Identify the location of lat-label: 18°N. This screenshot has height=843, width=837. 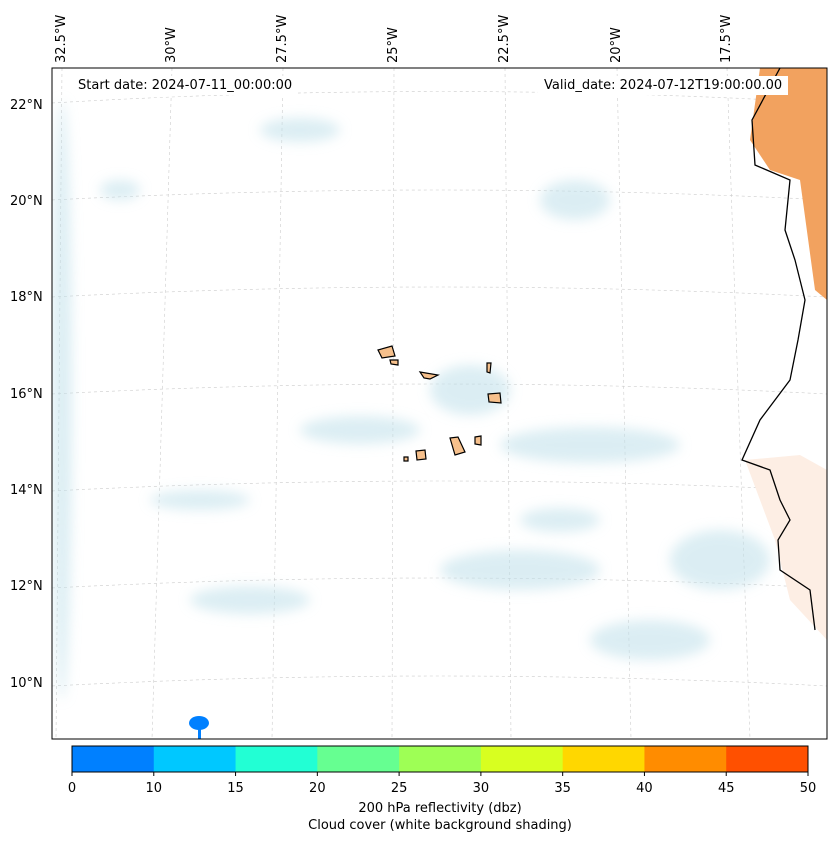
(26, 297).